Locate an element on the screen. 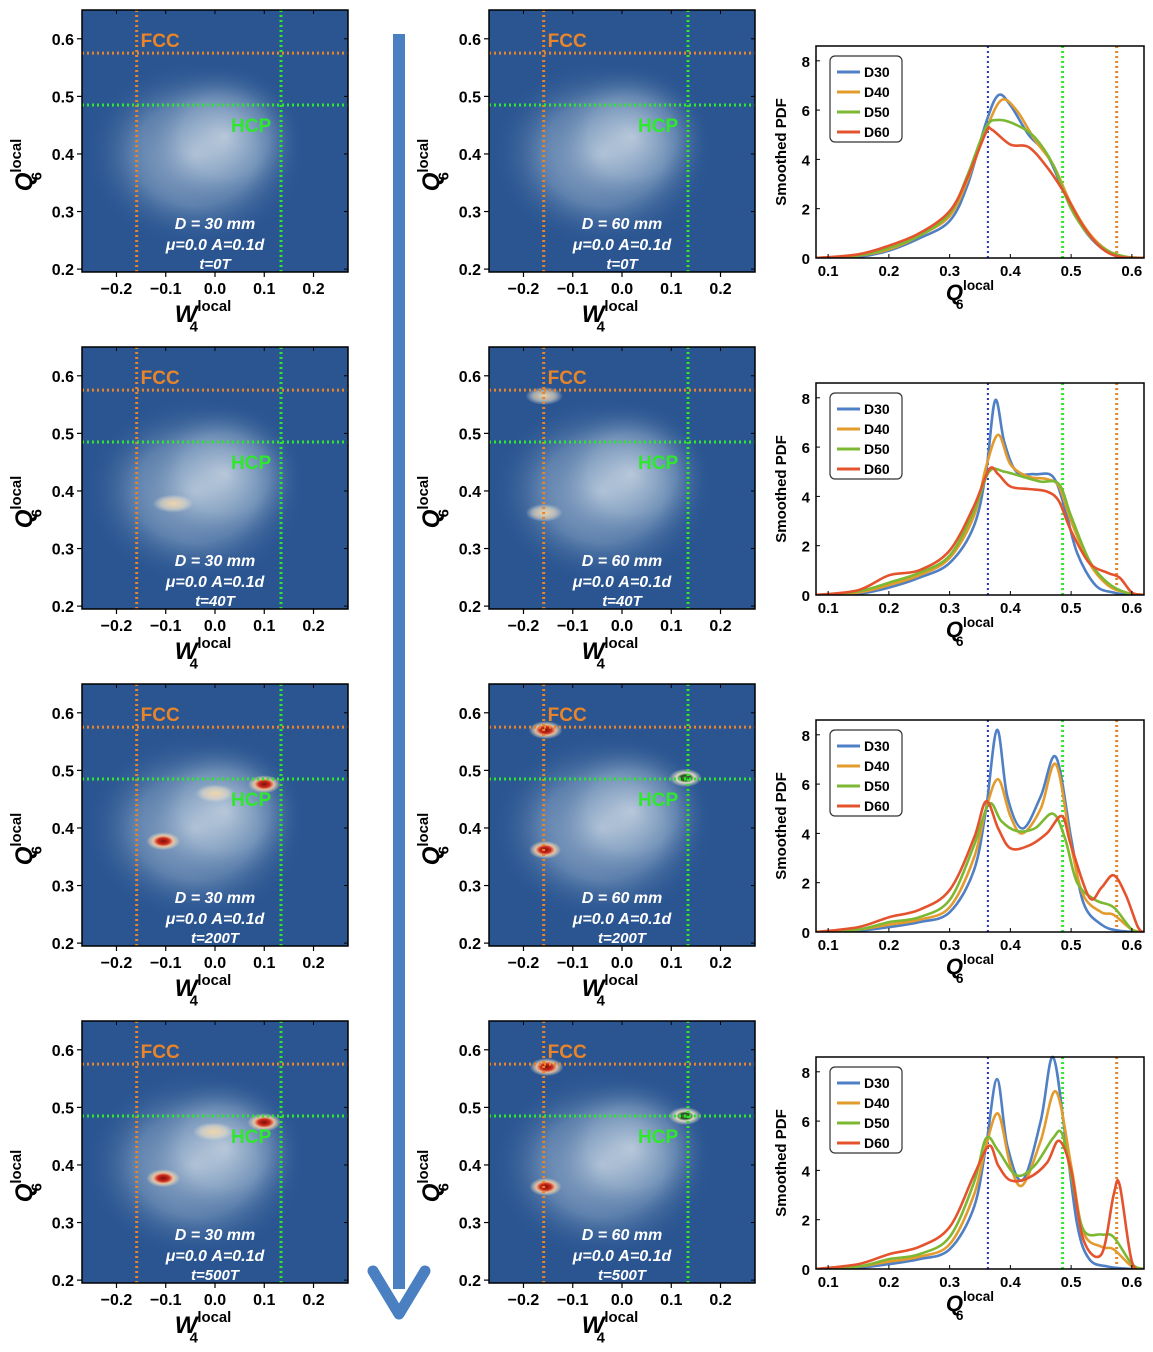 Image resolution: width=1153 pixels, height=1352 pixels. pdf-x-axis-label-sup: local is located at coordinates (978, 959).